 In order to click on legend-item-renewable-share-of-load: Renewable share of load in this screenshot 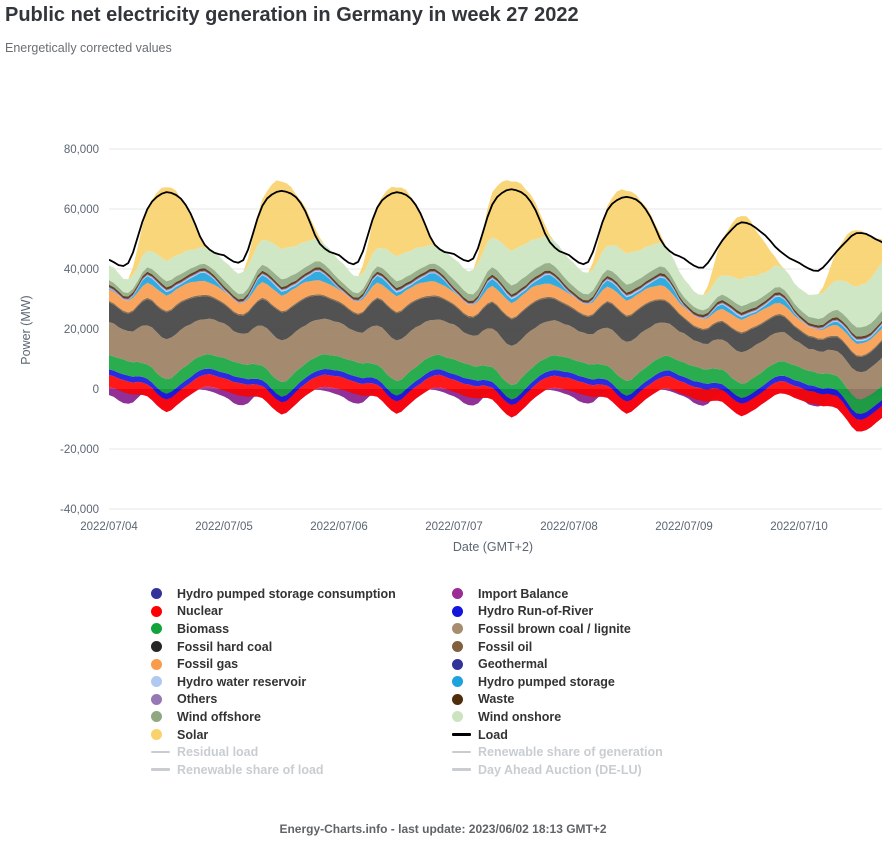, I will do `click(273, 770)`.